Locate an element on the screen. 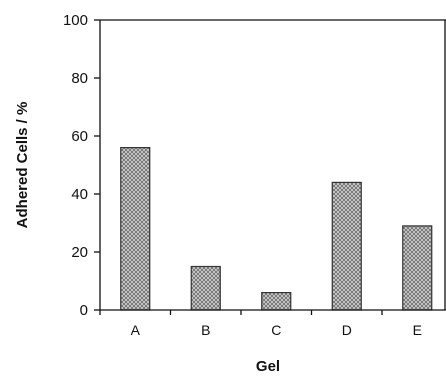 This screenshot has width=446, height=380. x-tick-label: A is located at coordinates (136, 330).